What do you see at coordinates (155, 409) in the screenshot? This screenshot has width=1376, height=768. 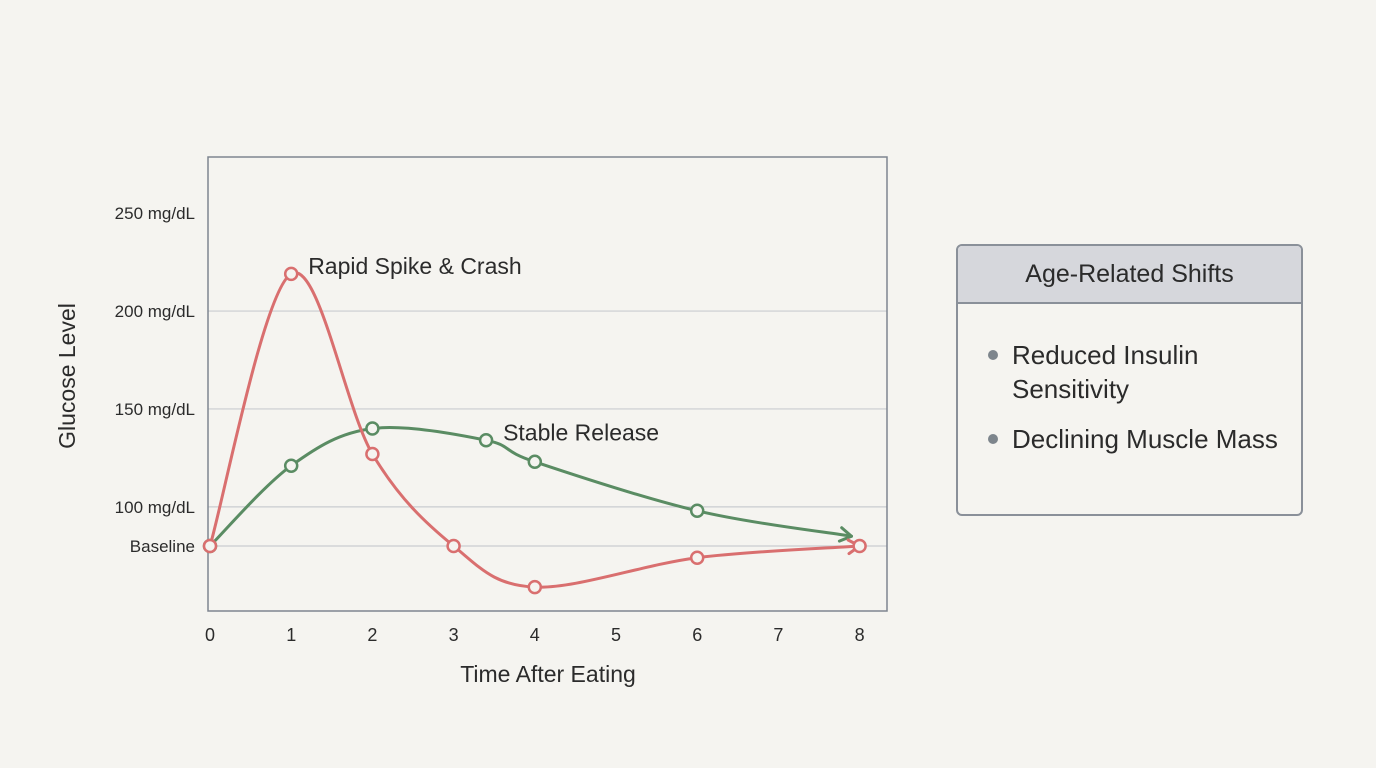 I see `y-tick-label: 150 mg/dL` at bounding box center [155, 409].